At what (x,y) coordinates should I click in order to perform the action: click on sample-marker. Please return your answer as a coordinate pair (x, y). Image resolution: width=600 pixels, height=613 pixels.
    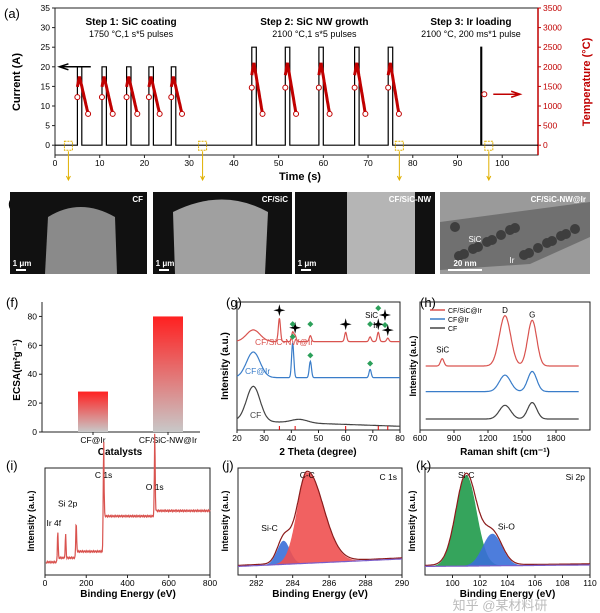
    Looking at the image, I should click on (489, 145).